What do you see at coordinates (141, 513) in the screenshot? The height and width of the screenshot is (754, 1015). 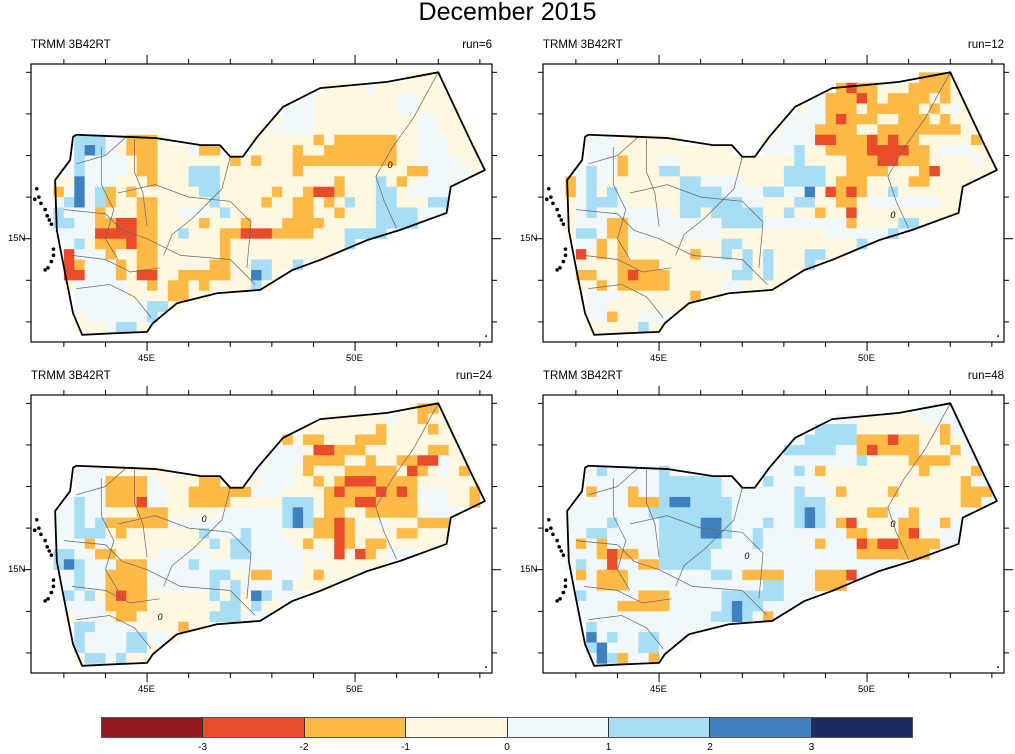 I see `admin-boundary` at bounding box center [141, 513].